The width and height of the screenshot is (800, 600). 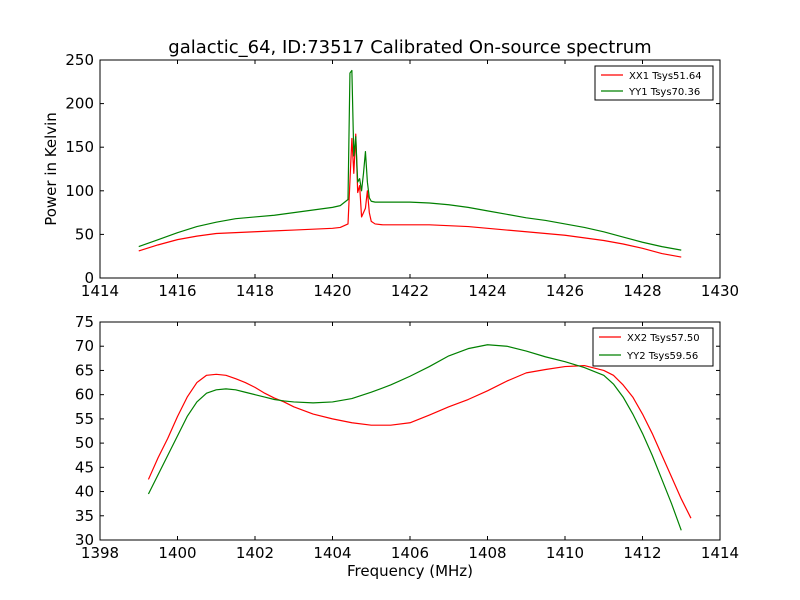 I want to click on x-axis-label: Frequency (MHz), so click(x=410, y=571).